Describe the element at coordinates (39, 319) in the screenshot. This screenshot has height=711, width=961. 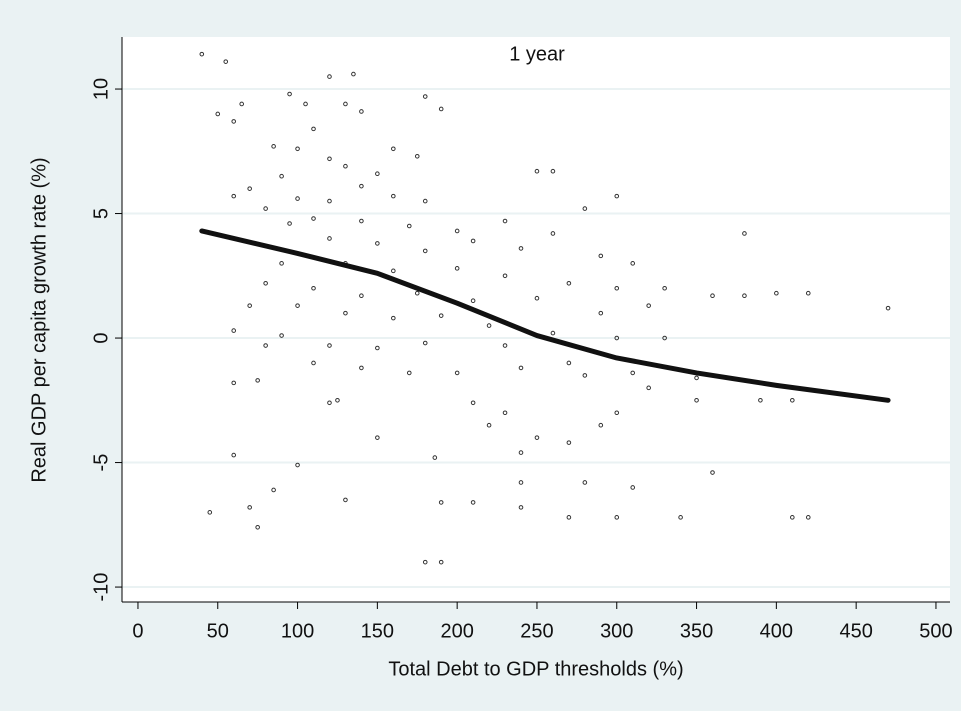
I see `y-axis-label: Real GDP per capita growth rate (%)` at that location.